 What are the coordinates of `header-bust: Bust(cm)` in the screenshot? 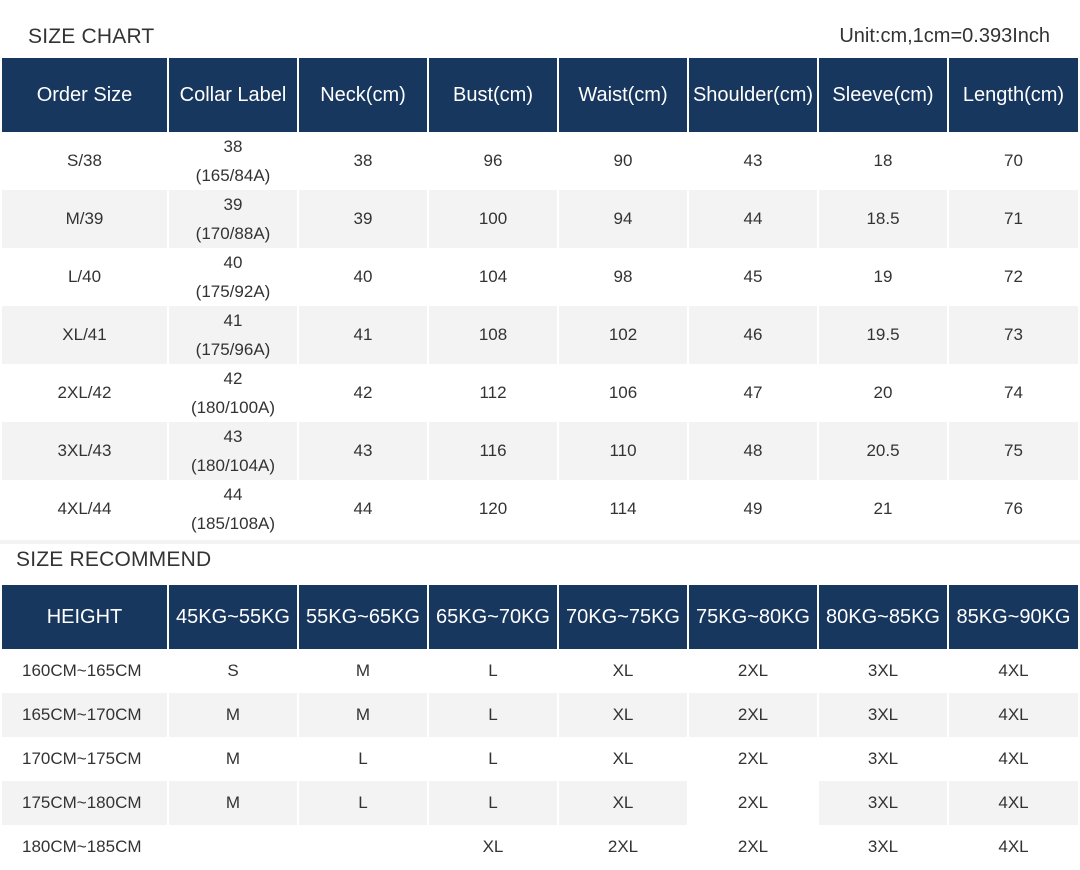 It's located at (493, 95).